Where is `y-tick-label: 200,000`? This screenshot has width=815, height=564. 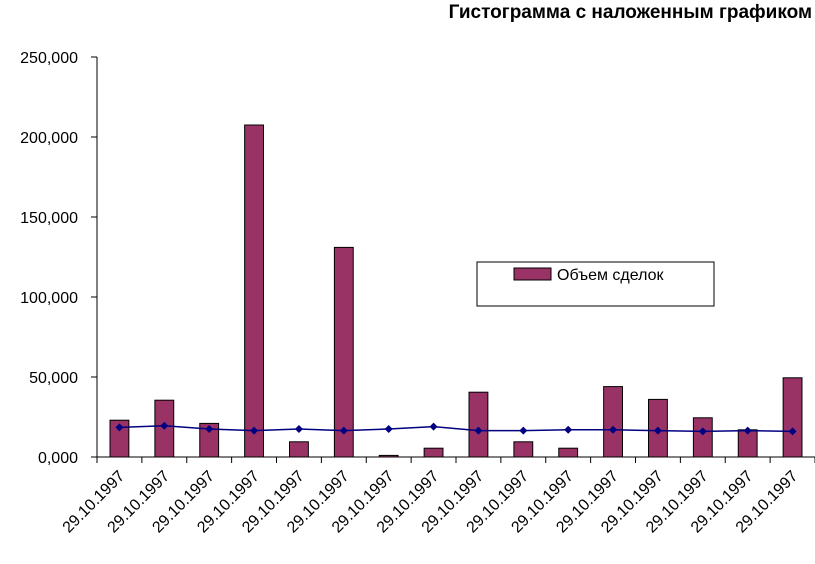 y-tick-label: 200,000 is located at coordinates (49, 138).